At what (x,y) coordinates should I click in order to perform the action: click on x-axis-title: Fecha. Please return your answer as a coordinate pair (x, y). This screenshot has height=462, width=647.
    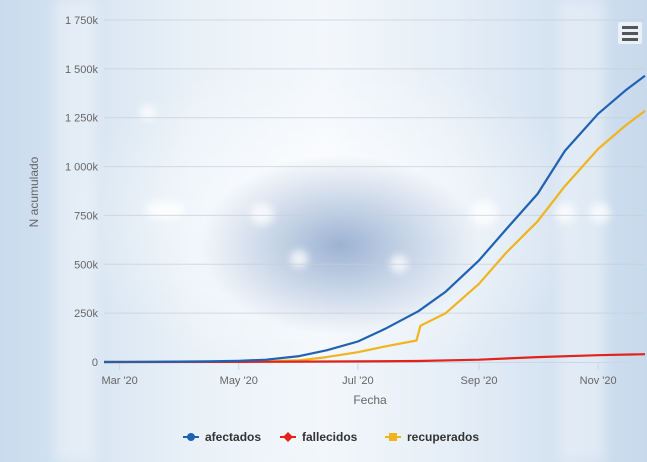
    Looking at the image, I should click on (370, 400).